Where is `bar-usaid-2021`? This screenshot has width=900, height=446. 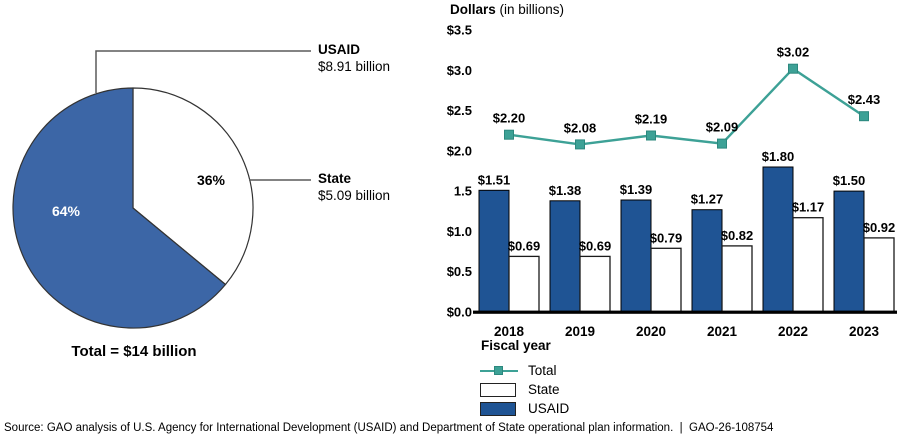
bar-usaid-2021 is located at coordinates (707, 261).